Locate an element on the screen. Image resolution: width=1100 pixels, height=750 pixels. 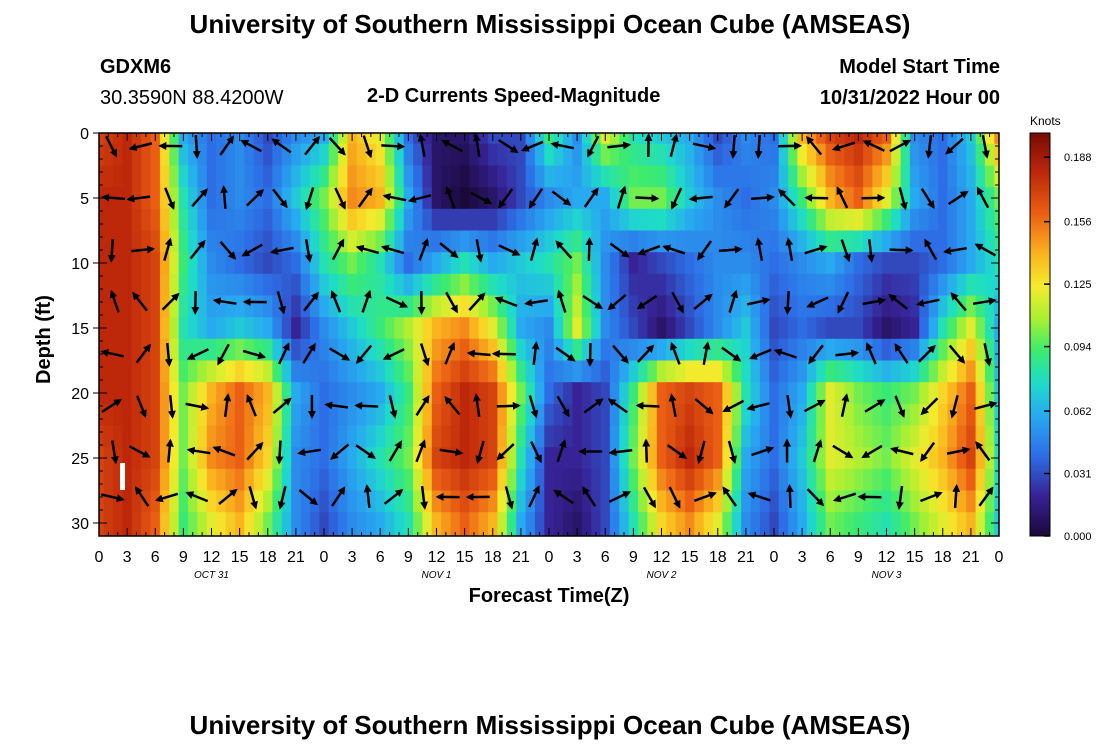
model-start-value: 10/31/2022 Hour 00 is located at coordinates (909, 98).